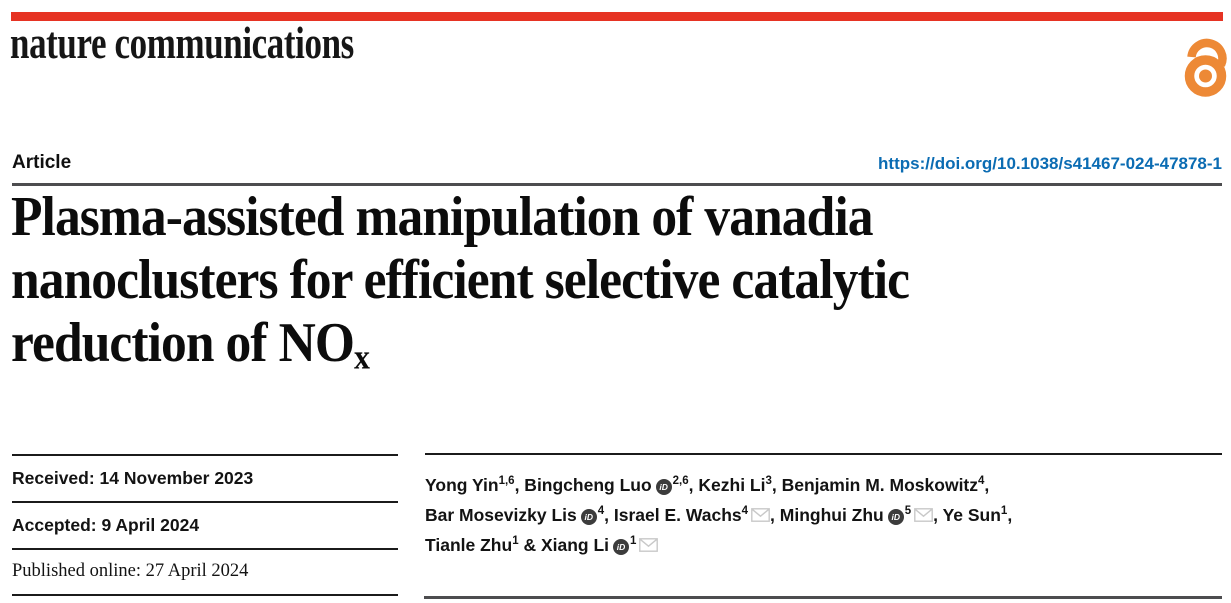  I want to click on affiliation-superscript: 5, so click(908, 511).